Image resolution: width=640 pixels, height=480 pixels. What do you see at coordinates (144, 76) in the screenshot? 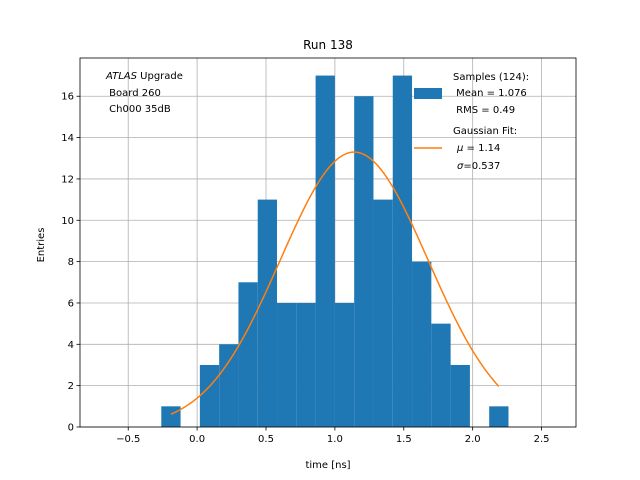
I see `annotation-line-1: ATLAS Upgrade` at bounding box center [144, 76].